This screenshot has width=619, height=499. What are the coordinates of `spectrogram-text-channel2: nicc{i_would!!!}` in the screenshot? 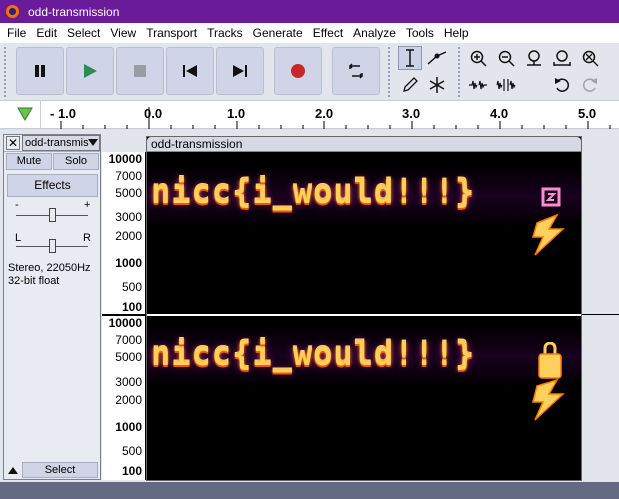 It's located at (313, 354).